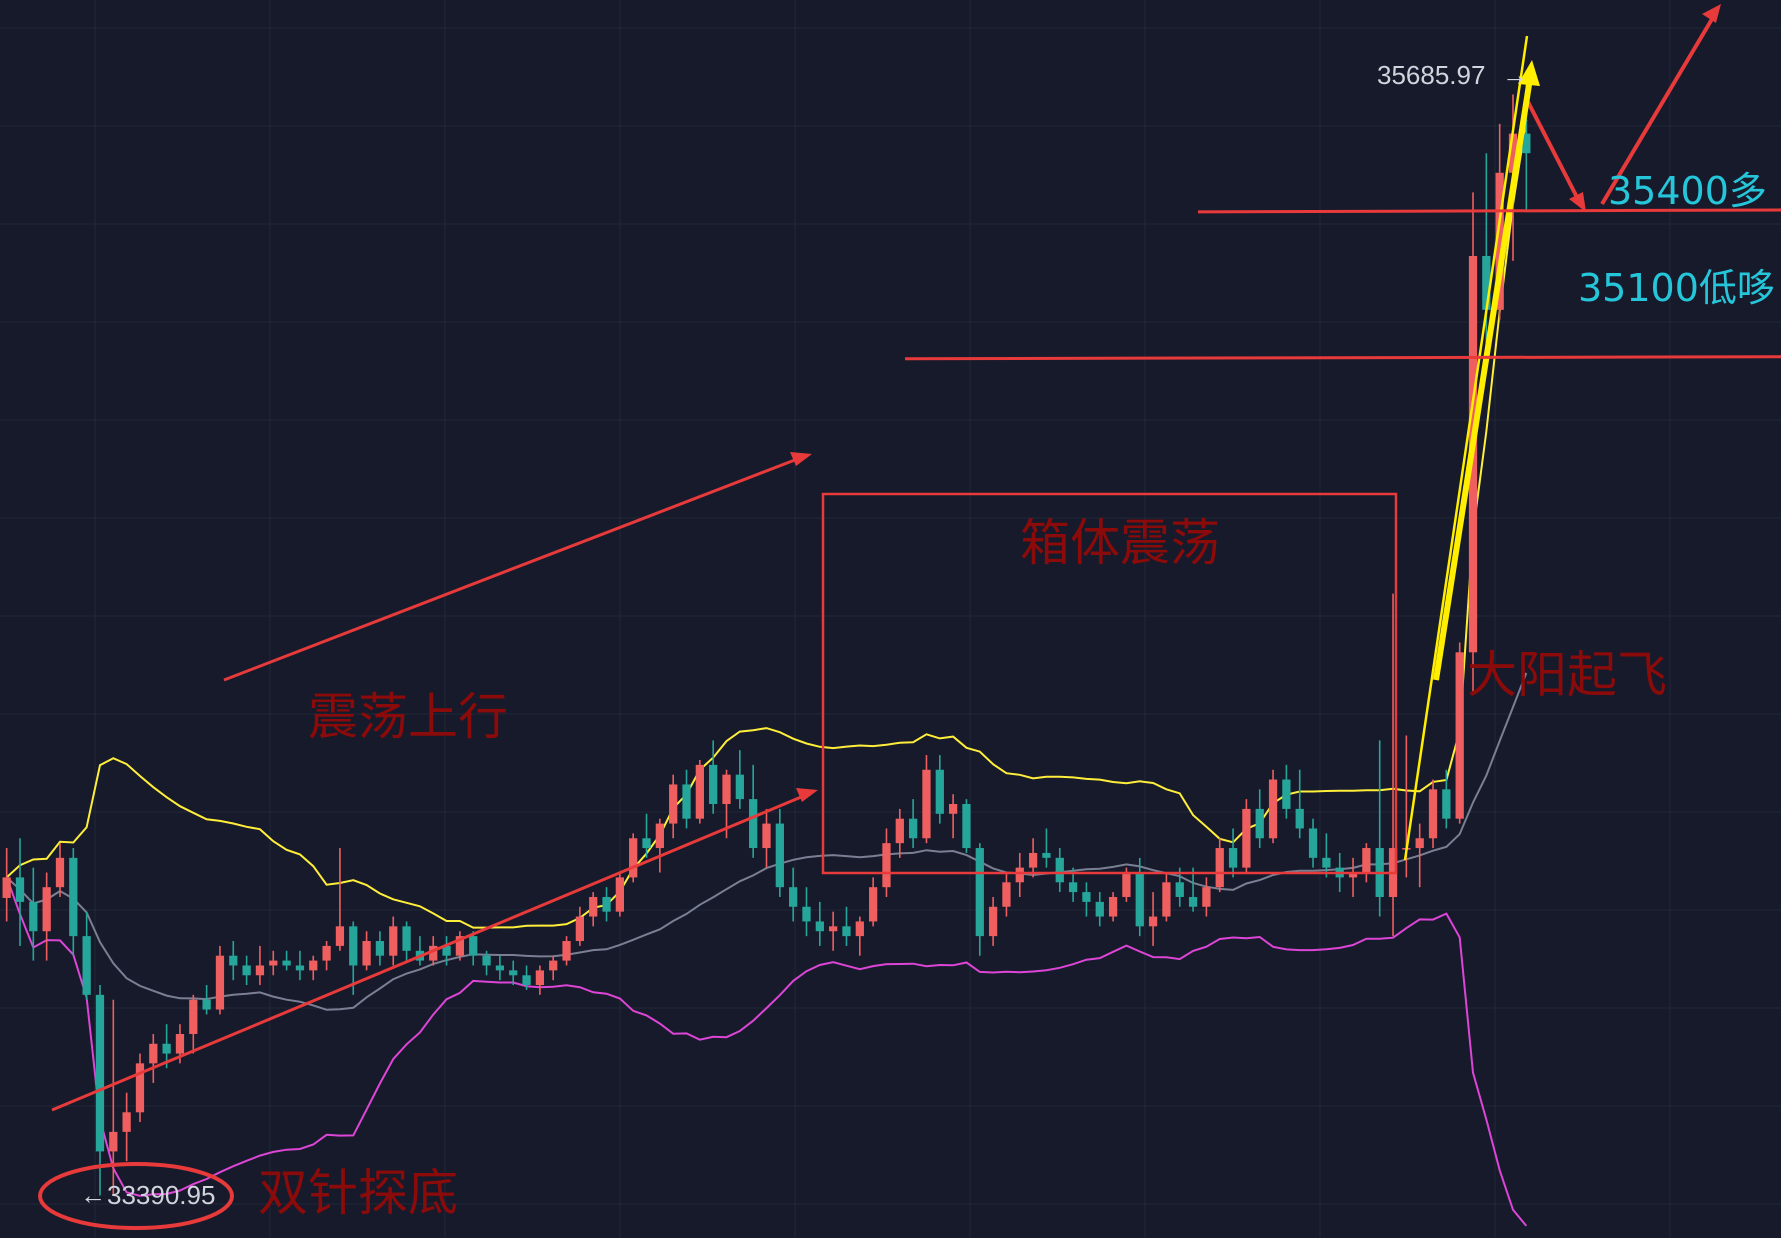 Image resolution: width=1781 pixels, height=1238 pixels. Describe the element at coordinates (1109, 683) in the screenshot. I see `consolidation-box` at that location.